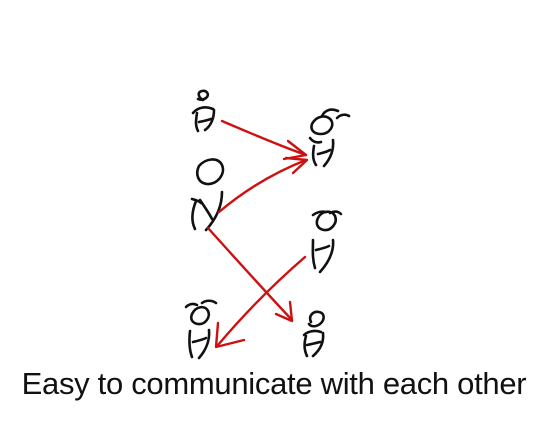  I want to click on person-top-right, so click(329, 138).